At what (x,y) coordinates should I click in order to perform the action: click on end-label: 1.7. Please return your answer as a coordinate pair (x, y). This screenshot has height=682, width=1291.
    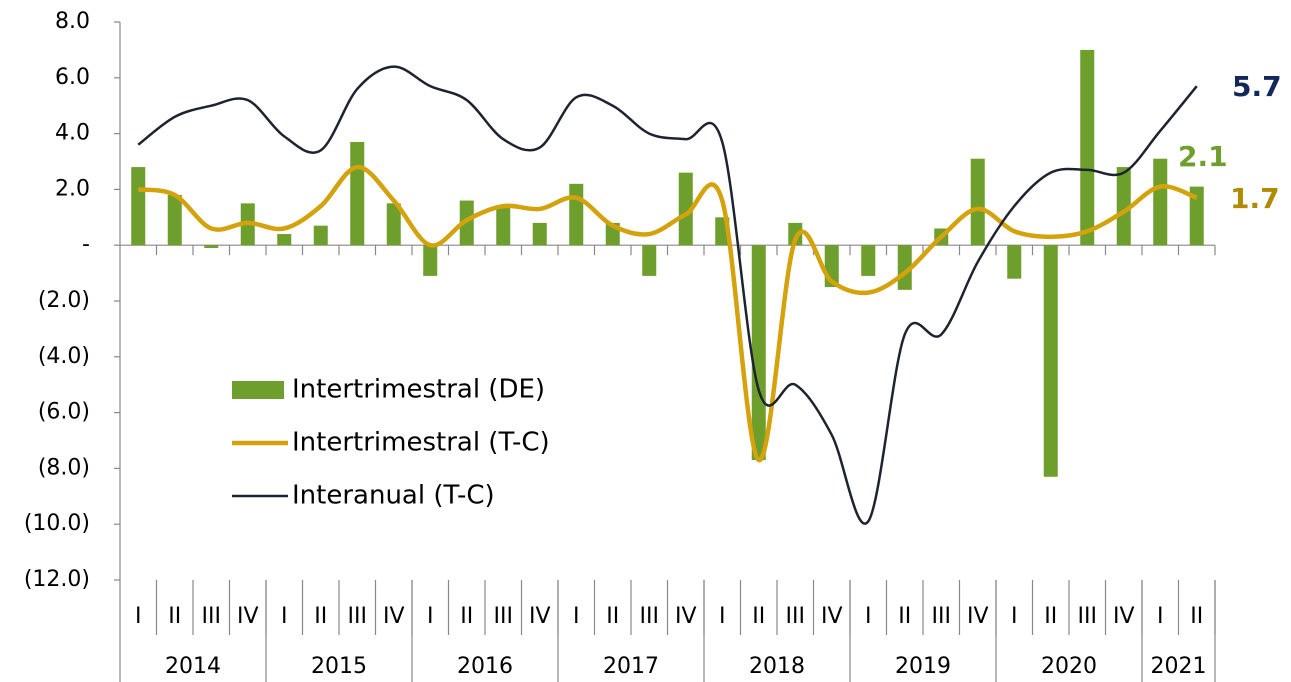
    Looking at the image, I should click on (1255, 198).